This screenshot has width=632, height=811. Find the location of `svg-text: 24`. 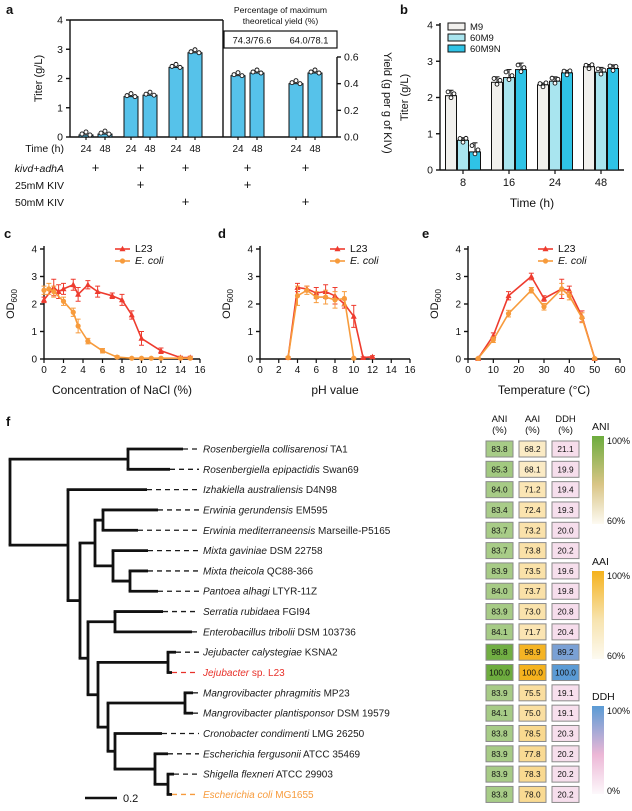

svg-text: 24 is located at coordinates (238, 149).